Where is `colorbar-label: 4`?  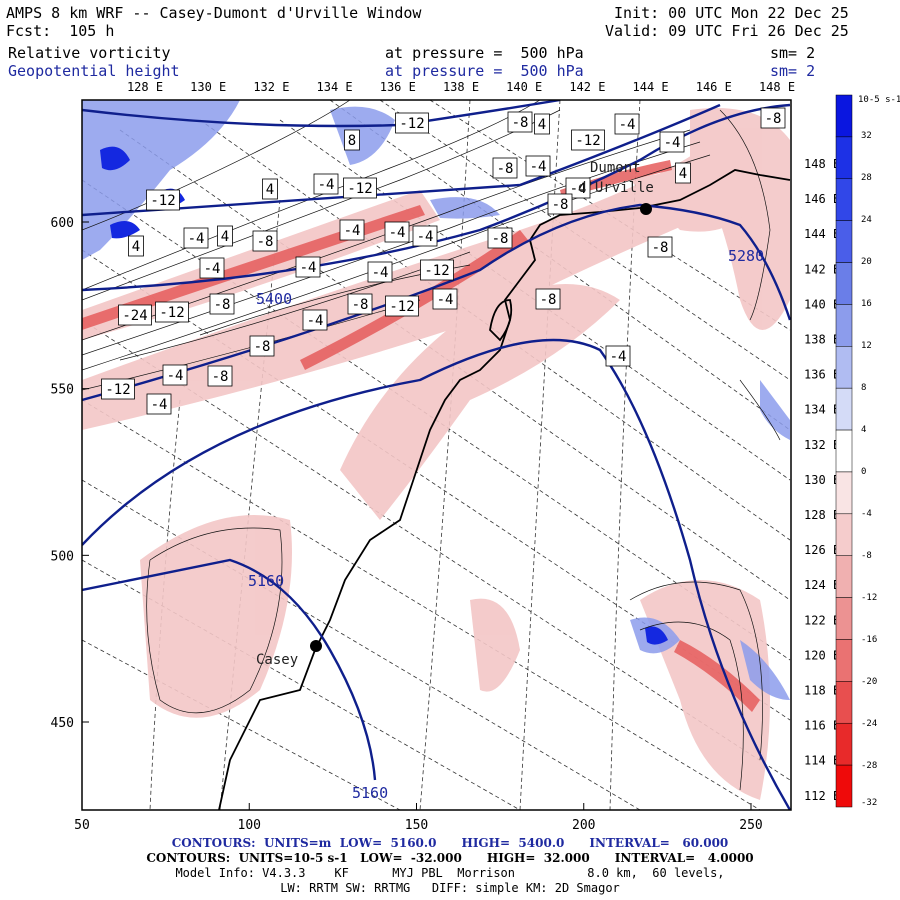
colorbar-label: 4 is located at coordinates (863, 430).